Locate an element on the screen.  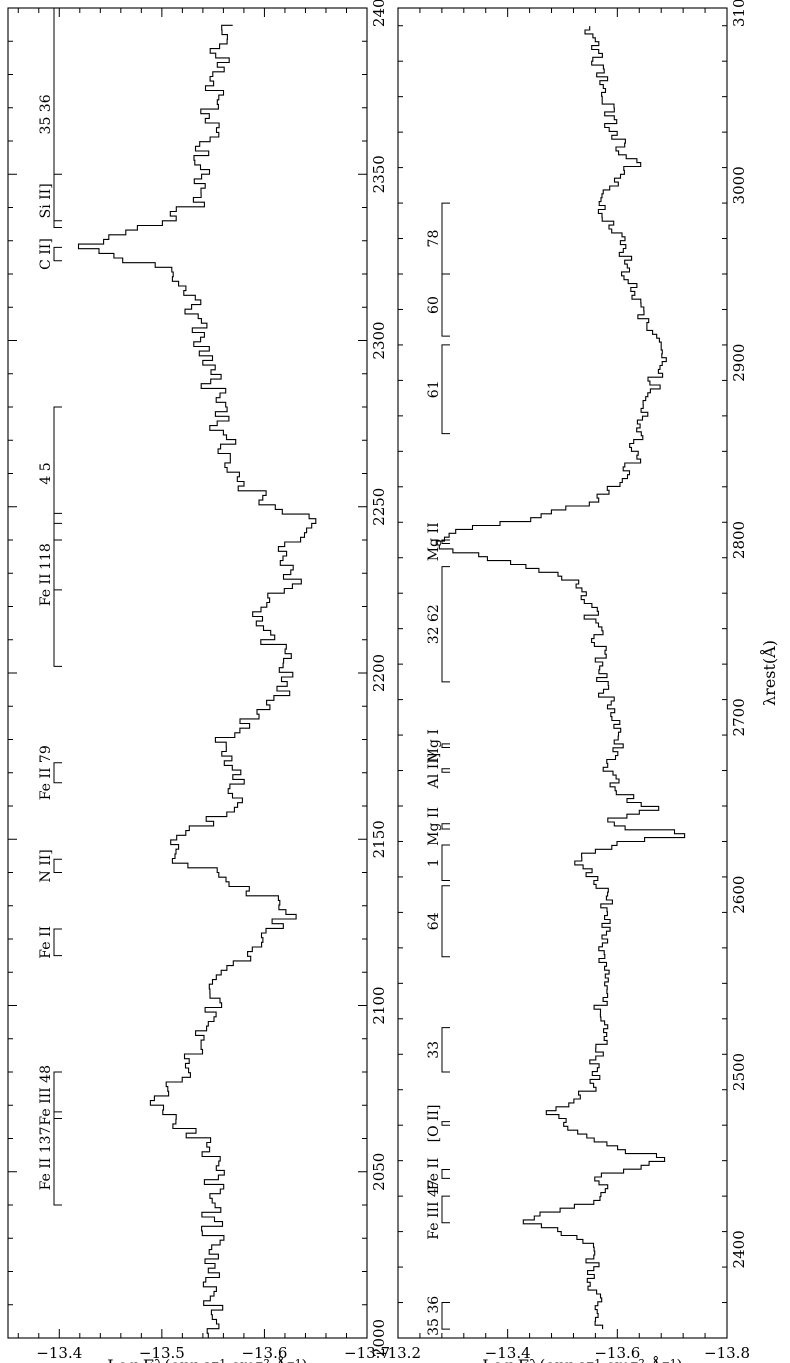
x-tick-label: 2000 is located at coordinates (379, 1338).